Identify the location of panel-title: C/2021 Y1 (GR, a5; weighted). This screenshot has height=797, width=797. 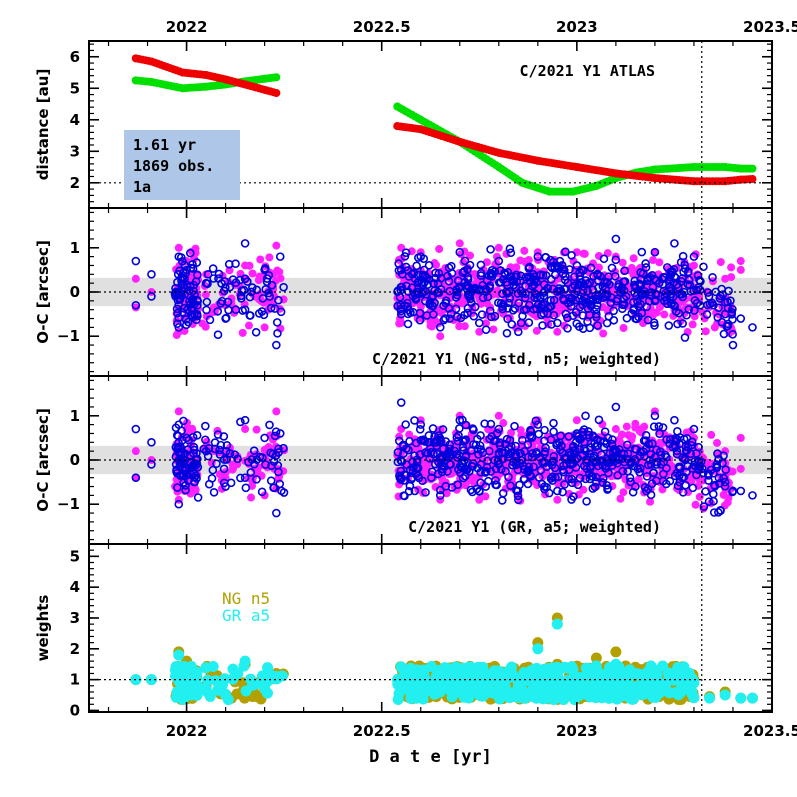
(534, 527).